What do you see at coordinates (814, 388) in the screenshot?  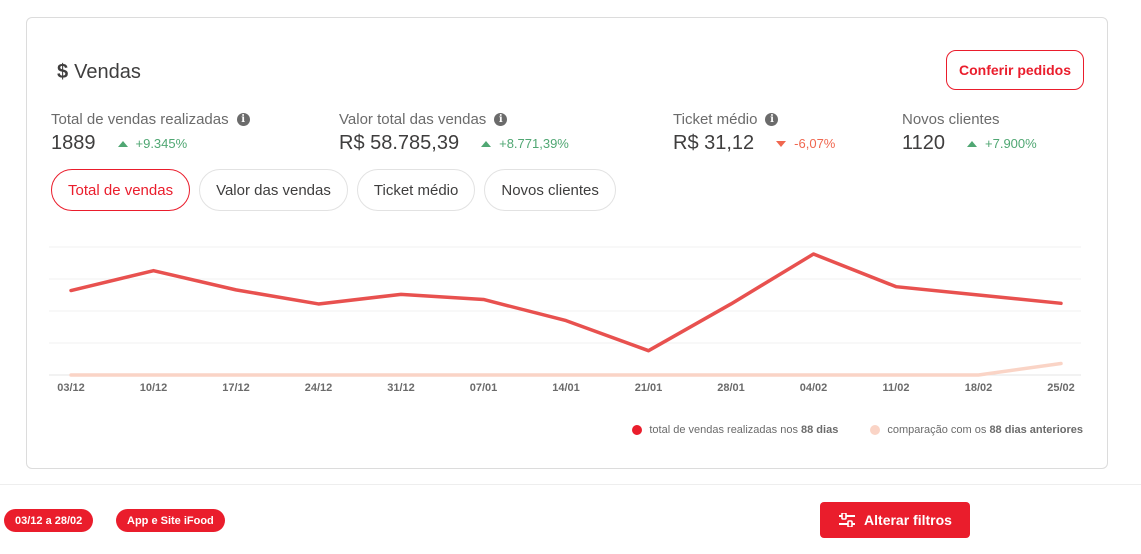 I see `x-tick-label: 04/02` at bounding box center [814, 388].